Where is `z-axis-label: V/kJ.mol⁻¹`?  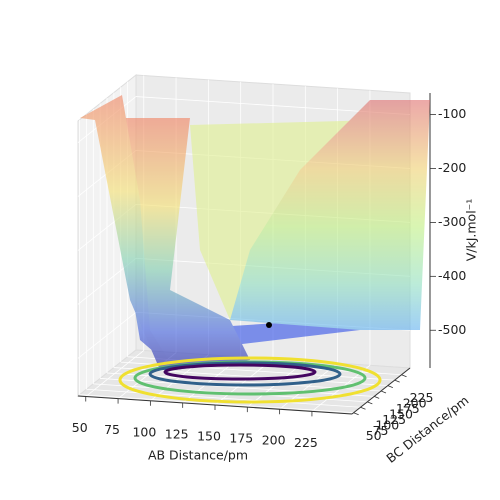
z-axis-label: V/kJ.mol⁻¹ is located at coordinates (471, 230).